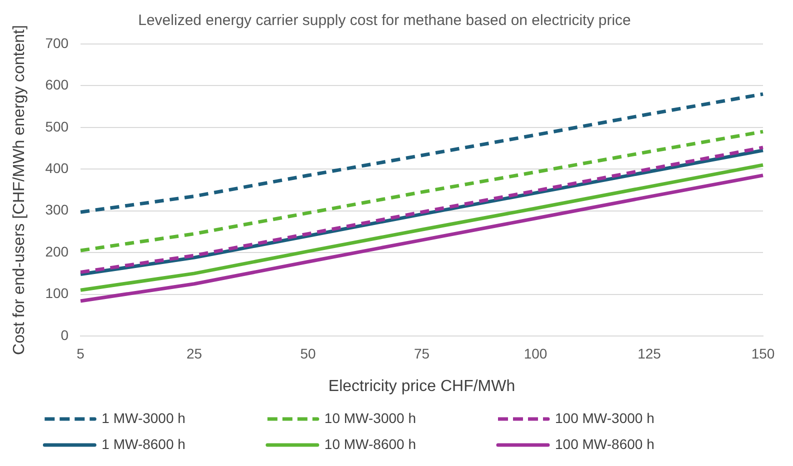 Image resolution: width=793 pixels, height=466 pixels. What do you see at coordinates (179, 444) in the screenshot?
I see `legend-label: 1 MW-8600 h` at bounding box center [179, 444].